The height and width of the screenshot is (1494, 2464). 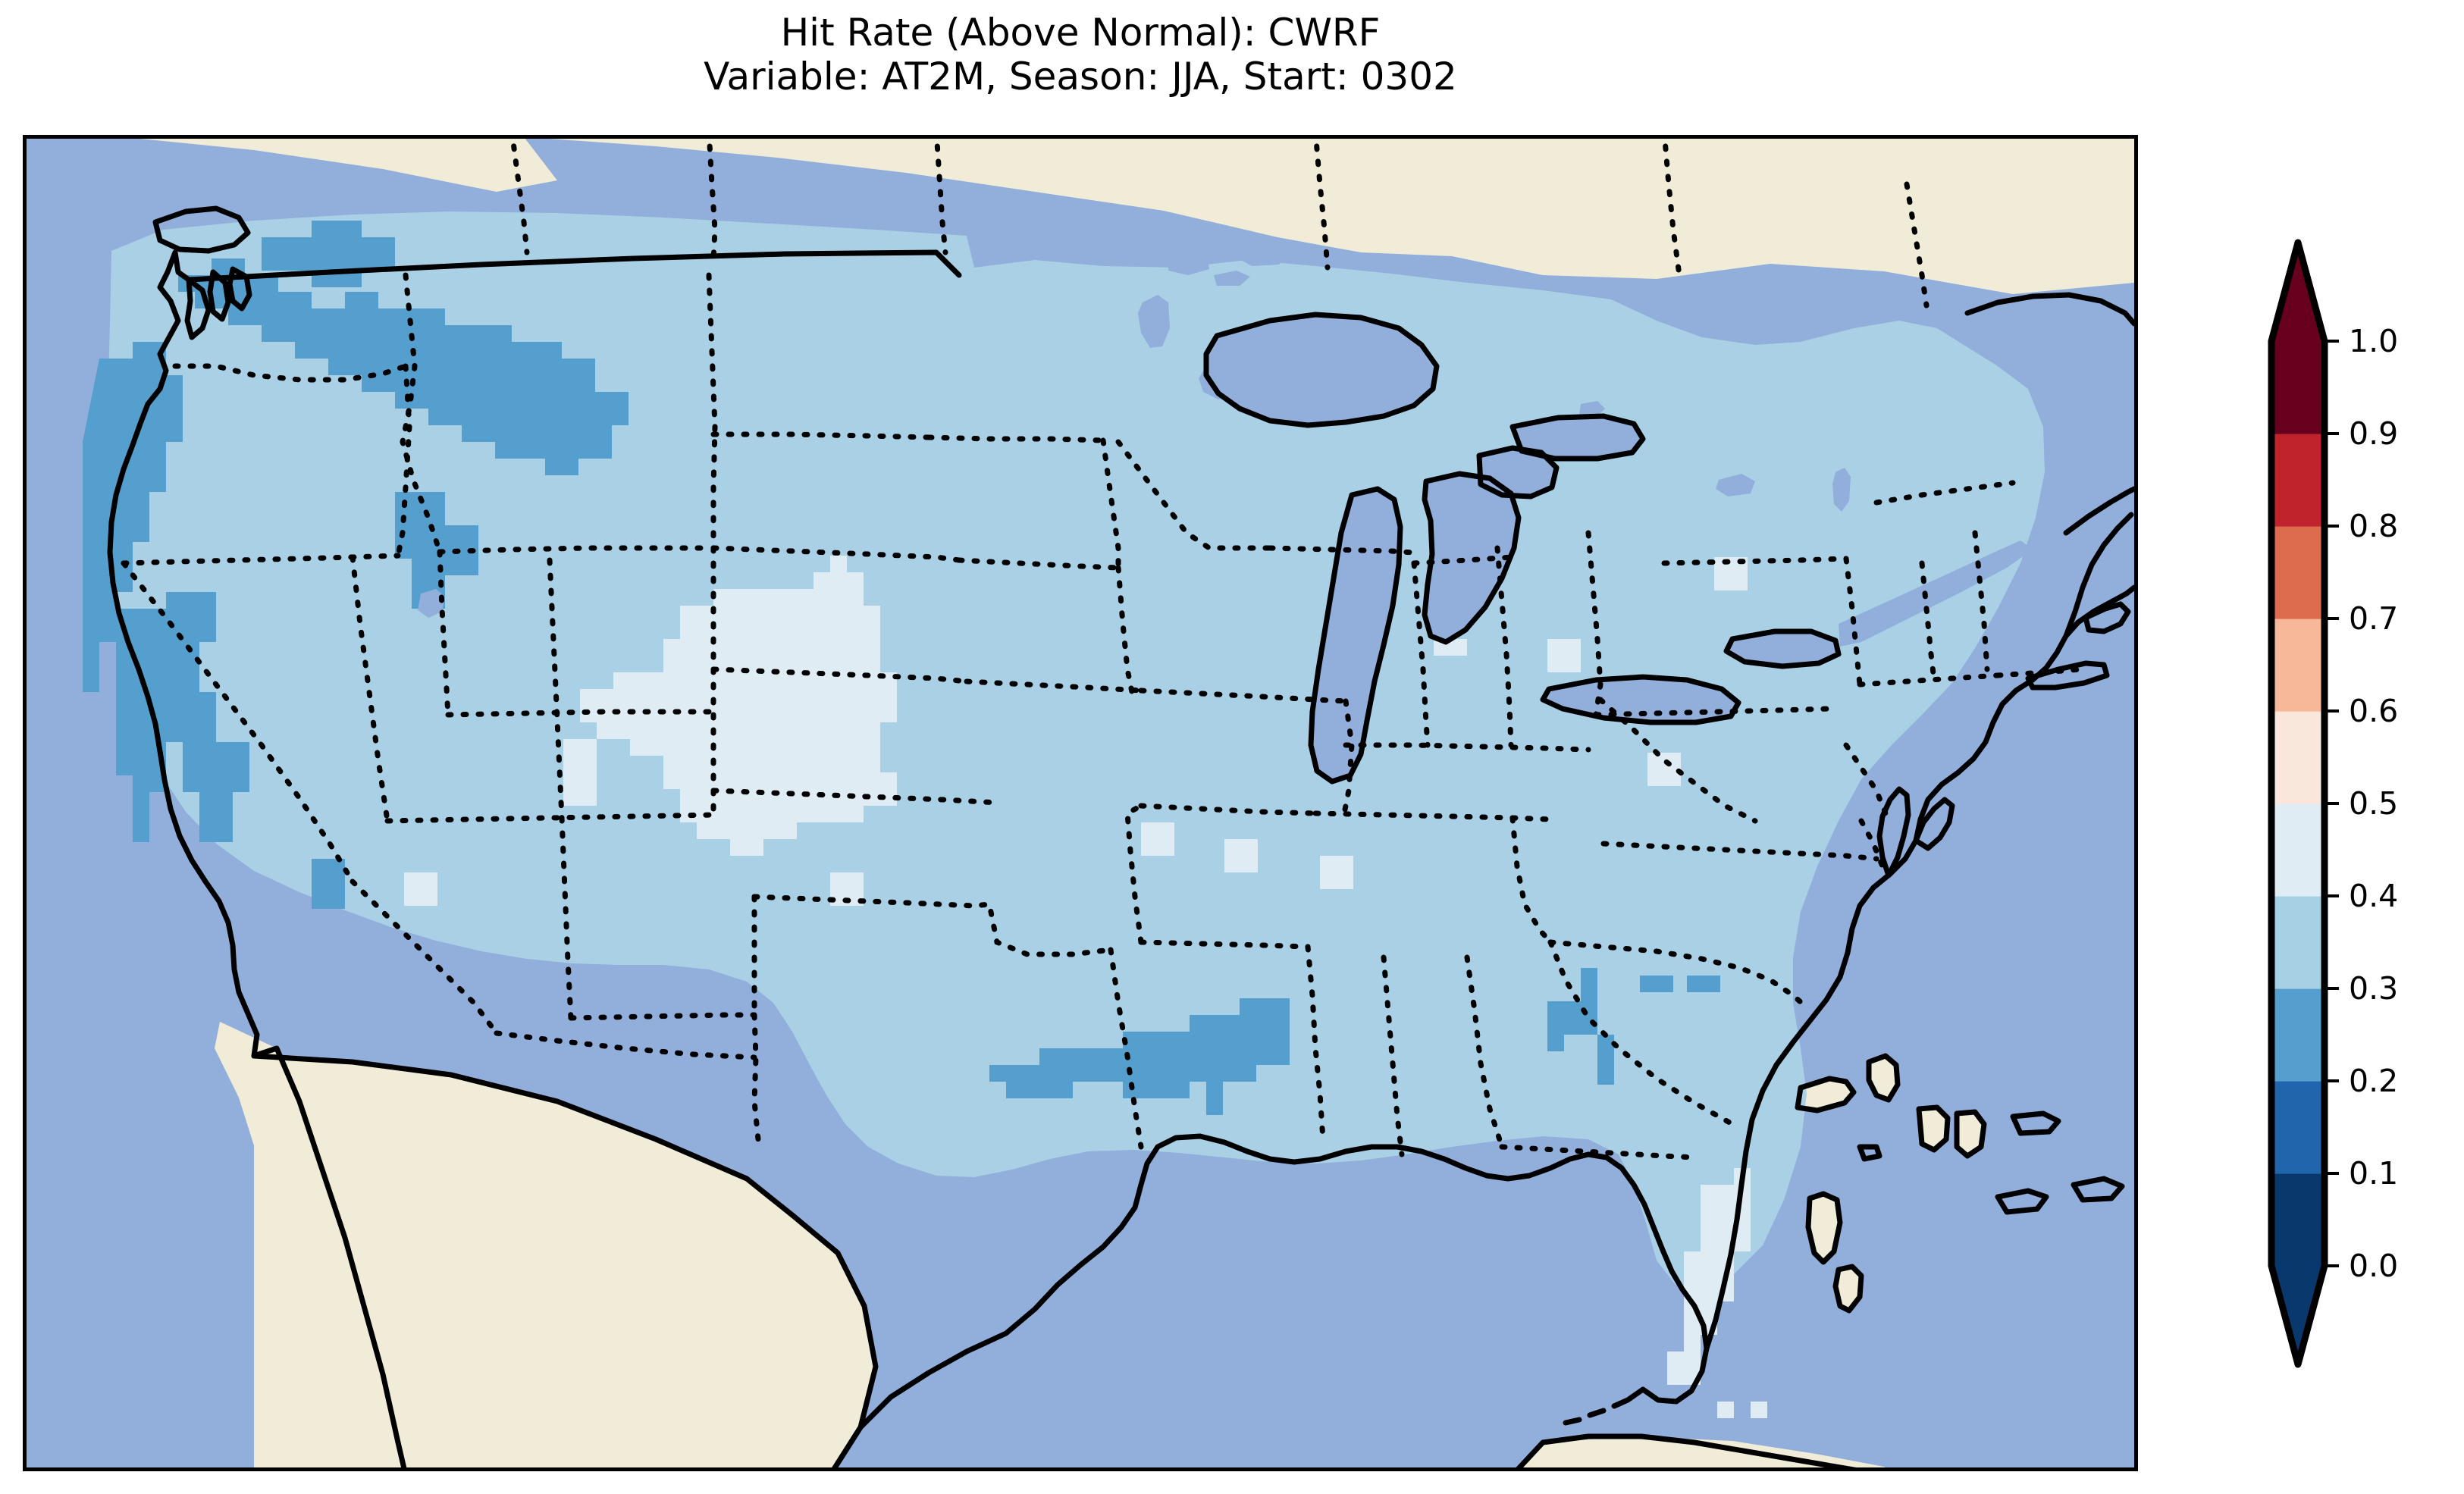 What do you see at coordinates (2374, 711) in the screenshot?
I see `colorbar-tick-label: 0.6` at bounding box center [2374, 711].